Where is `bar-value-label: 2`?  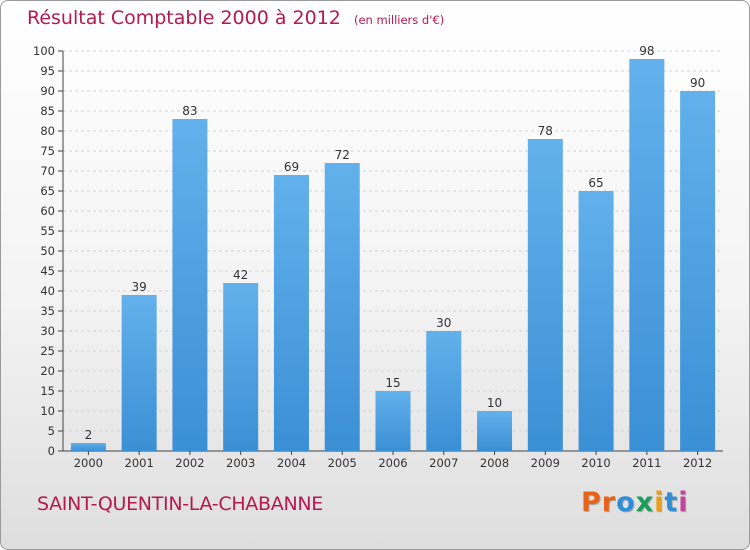
bar-value-label: 2 is located at coordinates (89, 435).